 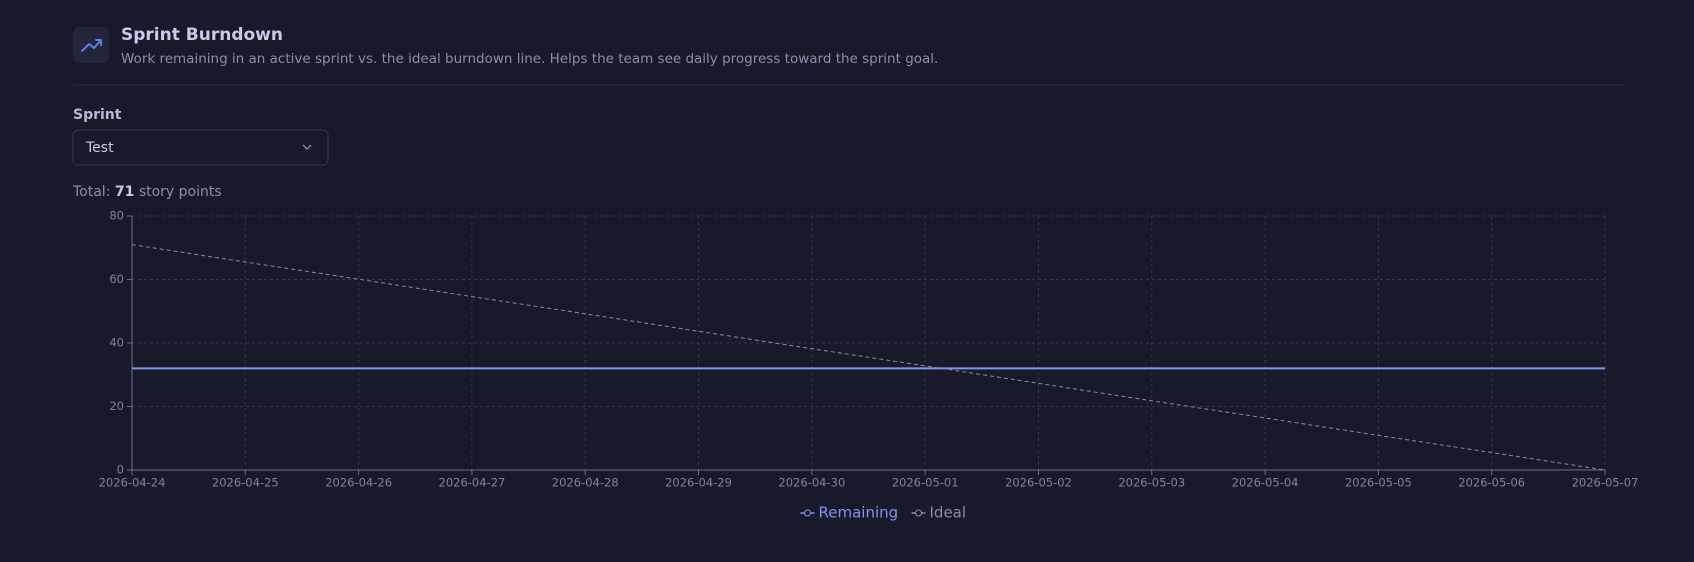 I want to click on x-tick-label: 2026-04-30, so click(x=811, y=483).